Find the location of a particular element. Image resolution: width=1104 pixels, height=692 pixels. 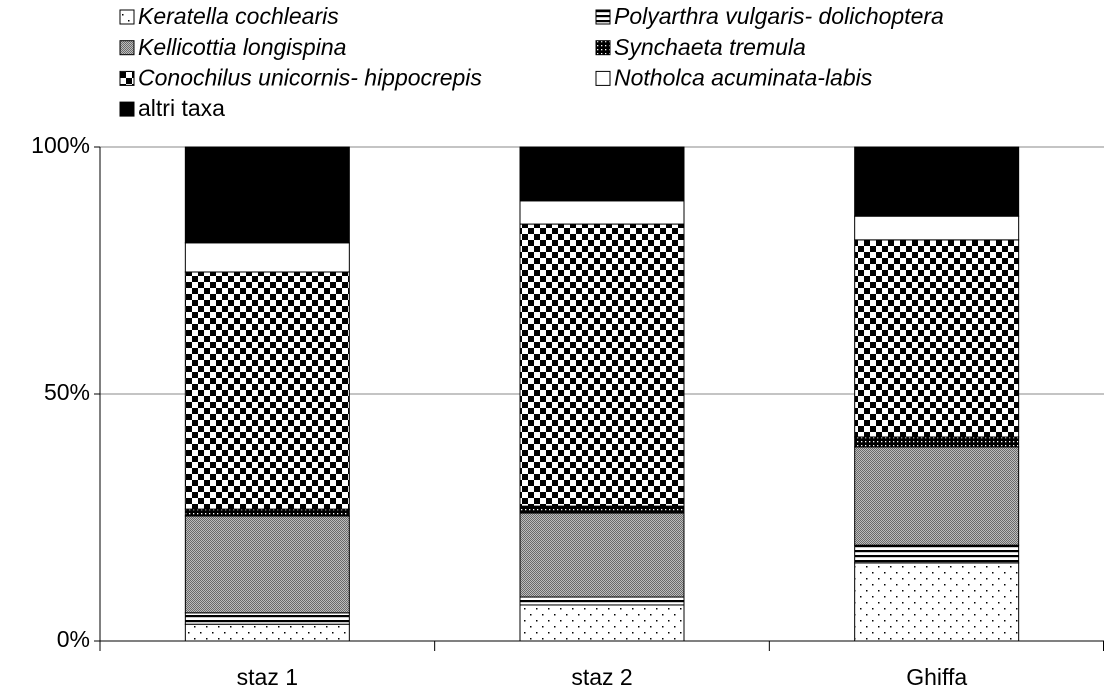

legend-label: altri taxa is located at coordinates (181, 108).